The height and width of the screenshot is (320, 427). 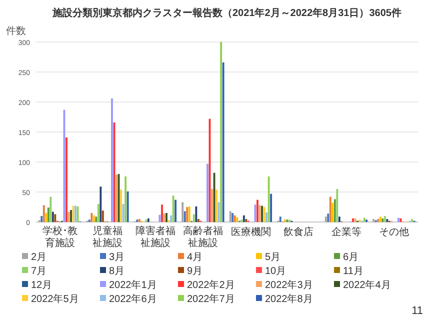 What do you see at coordinates (250, 232) in the screenshot?
I see `x-tick-label: 医療機関` at bounding box center [250, 232].